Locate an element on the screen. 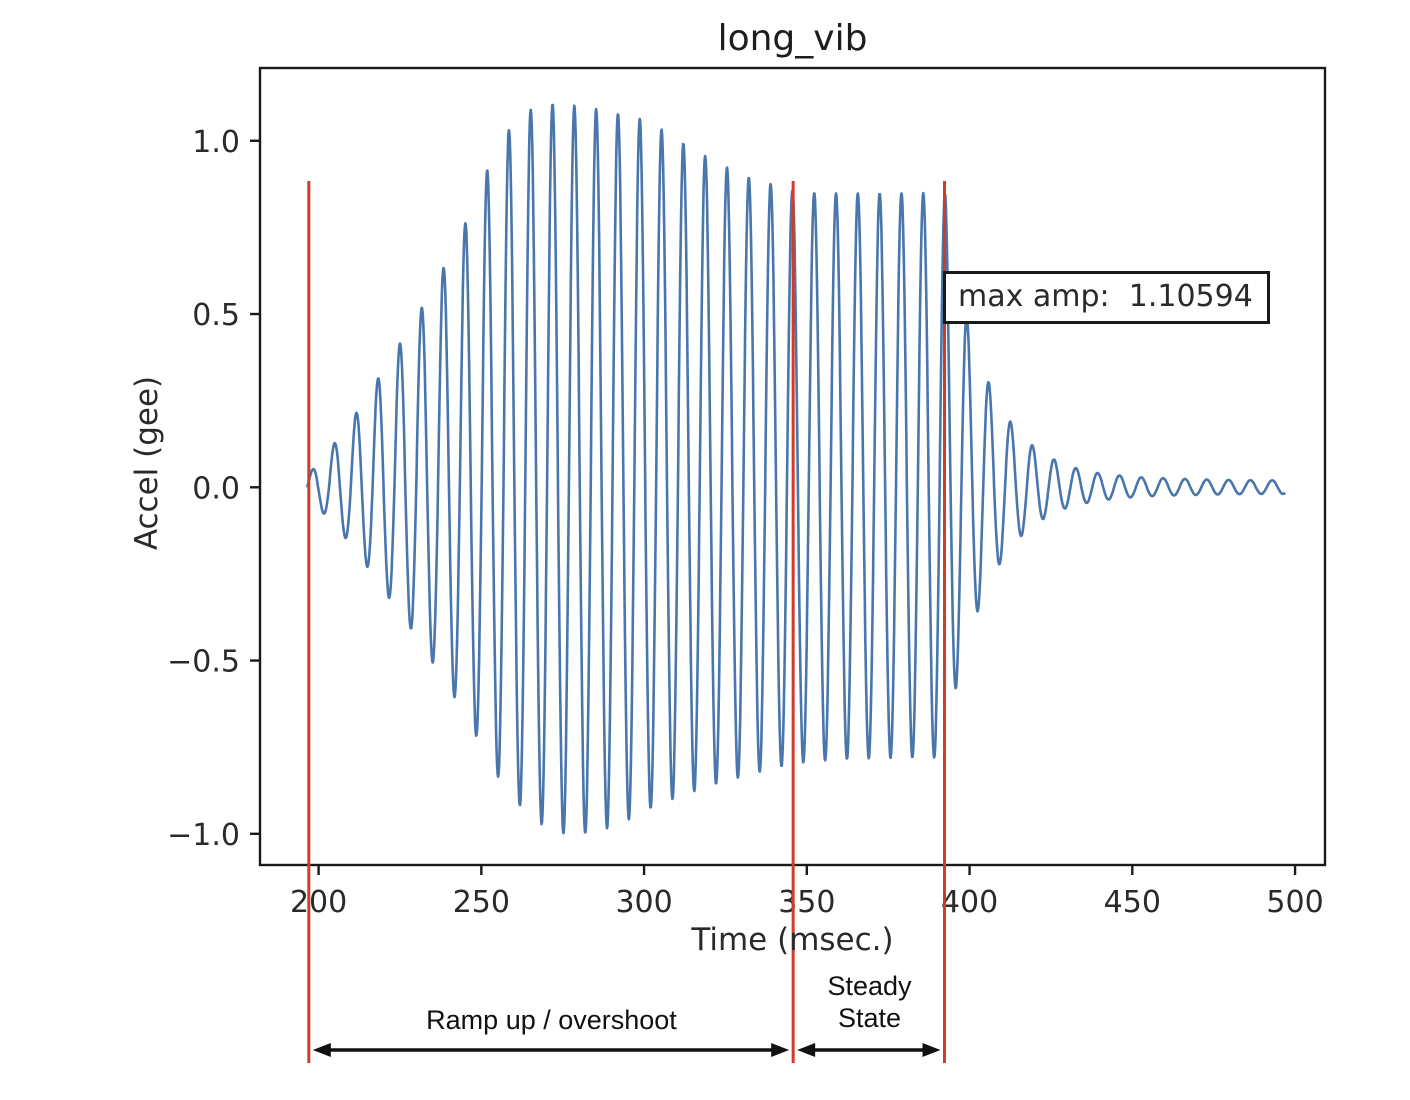 The image size is (1410, 1100). region-label-steady-state: Steady State is located at coordinates (869, 1002).